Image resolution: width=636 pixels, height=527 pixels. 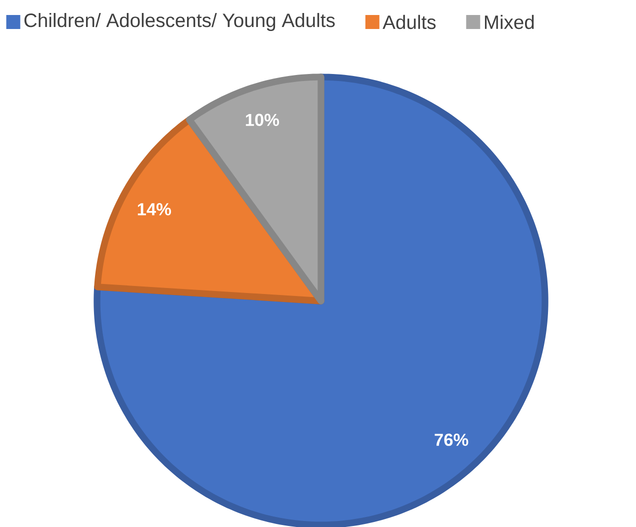 What do you see at coordinates (509, 22) in the screenshot?
I see `legend-label: Mixed` at bounding box center [509, 22].